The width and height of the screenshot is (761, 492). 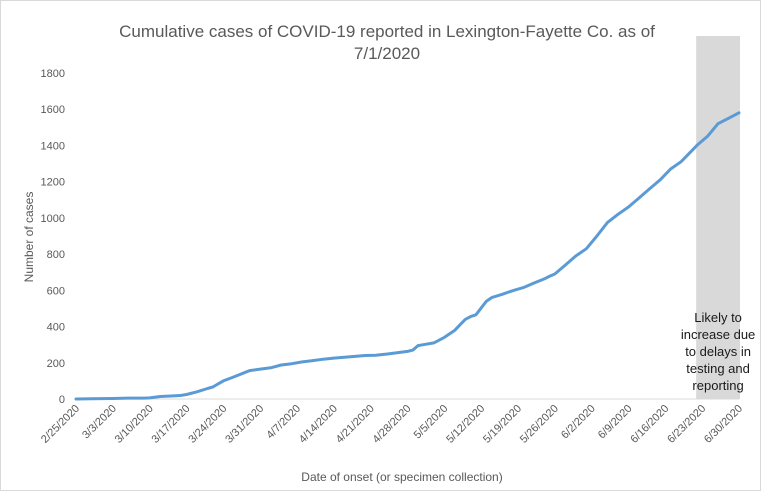 I want to click on y-tick-labels: 0 200 400 600 800 1000 1200 1400 1600 1800, so click(x=53, y=237).